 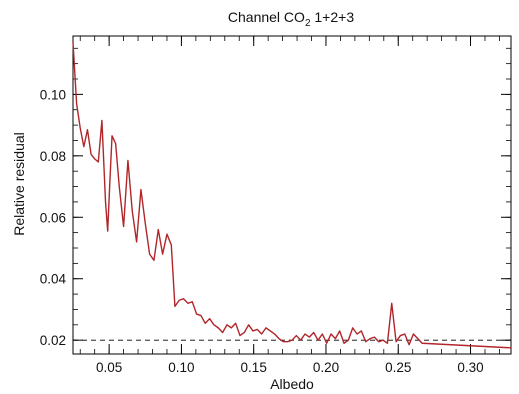 What do you see at coordinates (19, 184) in the screenshot?
I see `y-axis-label: Relative residual` at bounding box center [19, 184].